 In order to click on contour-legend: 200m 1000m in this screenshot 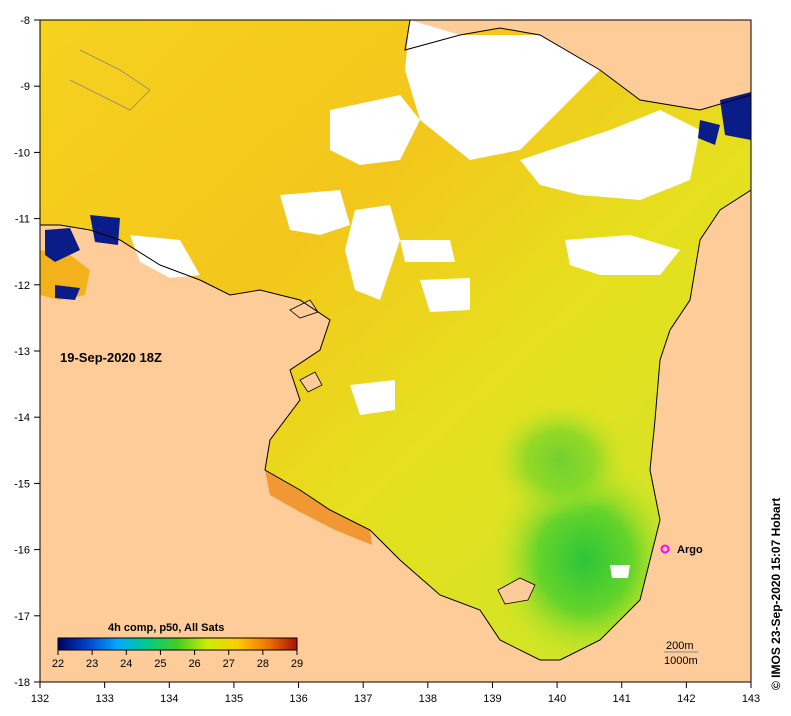, I will do `click(681, 653)`.